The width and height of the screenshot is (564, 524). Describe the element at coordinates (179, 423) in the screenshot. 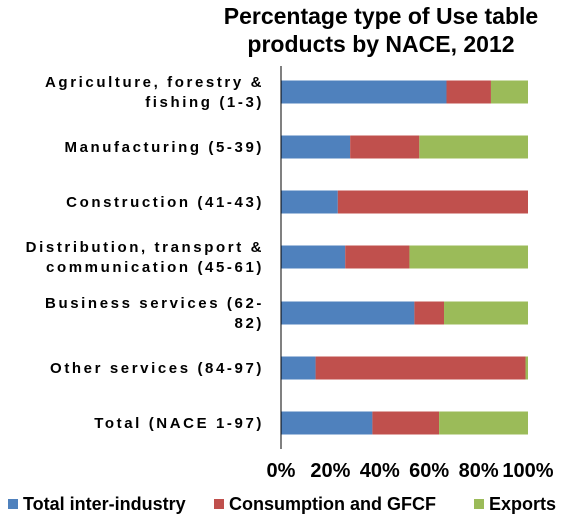

I see `category-label: Total (NACE 1-97)` at that location.